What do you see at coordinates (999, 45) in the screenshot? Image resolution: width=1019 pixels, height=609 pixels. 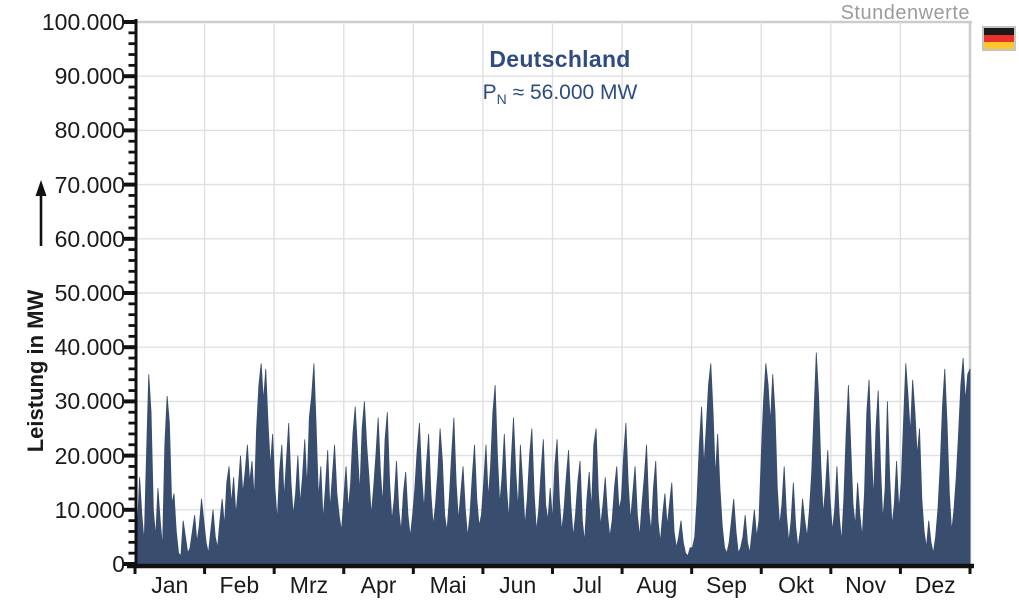 I see `flag-stripe-gold` at bounding box center [999, 45].